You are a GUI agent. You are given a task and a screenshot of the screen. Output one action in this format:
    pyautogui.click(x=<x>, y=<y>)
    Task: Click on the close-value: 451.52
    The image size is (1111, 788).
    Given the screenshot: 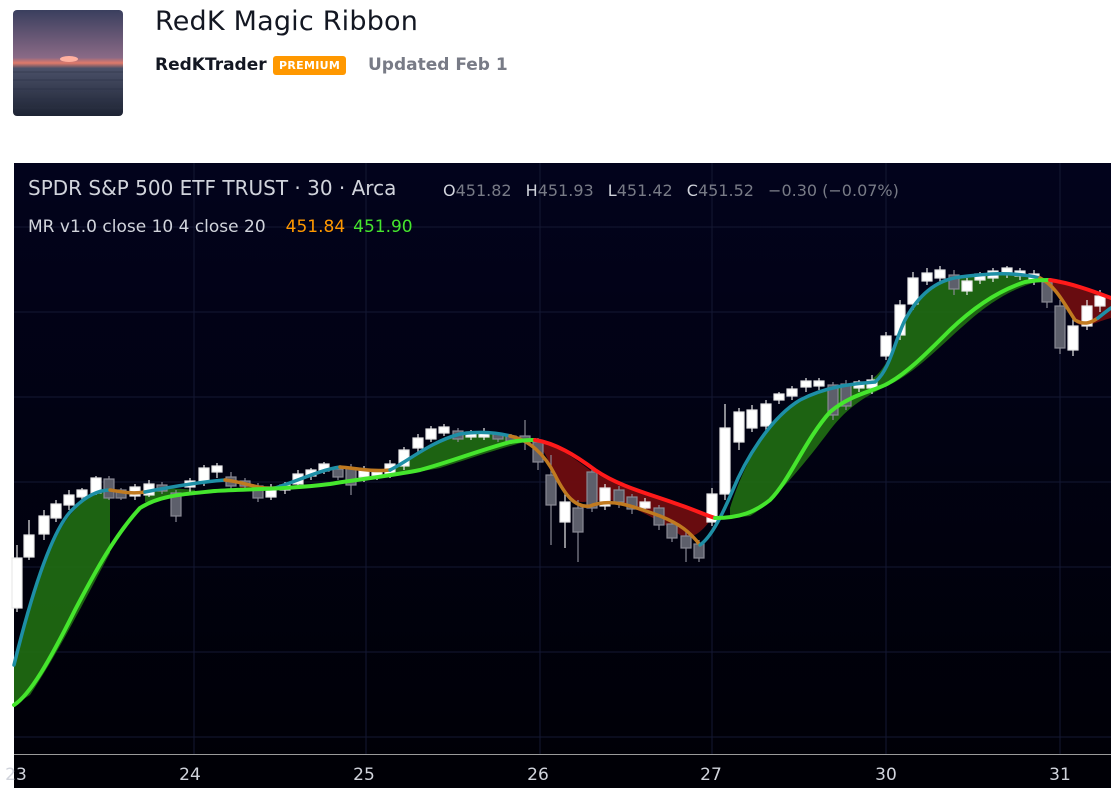 What is the action you would take?
    pyautogui.click(x=725, y=190)
    